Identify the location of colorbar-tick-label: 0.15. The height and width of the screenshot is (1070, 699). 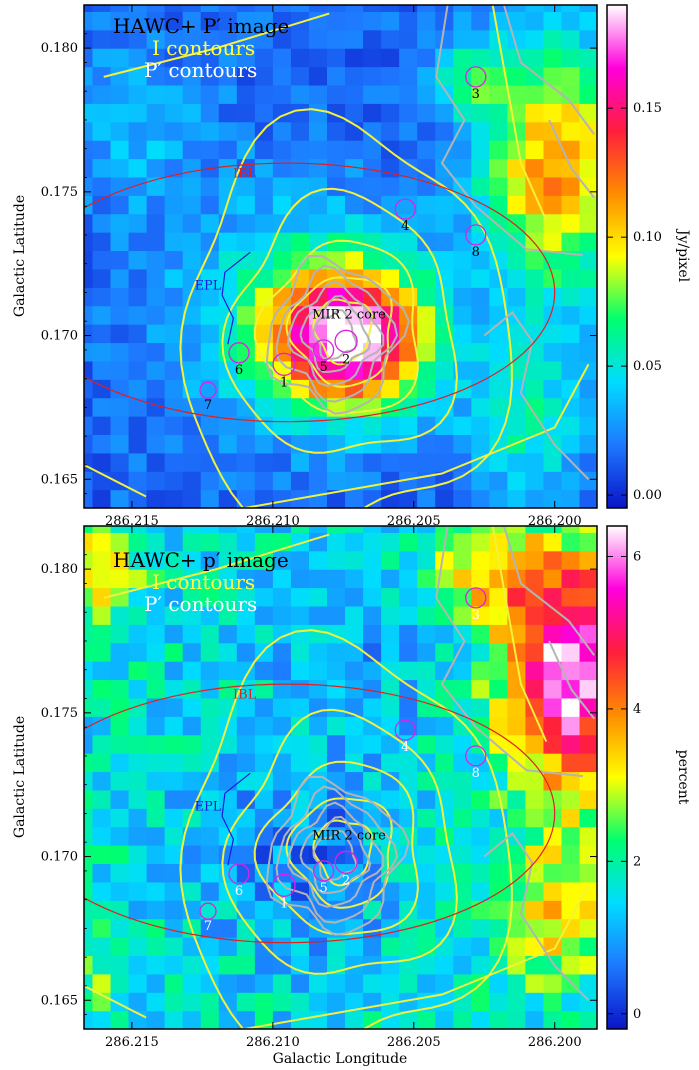
(647, 108).